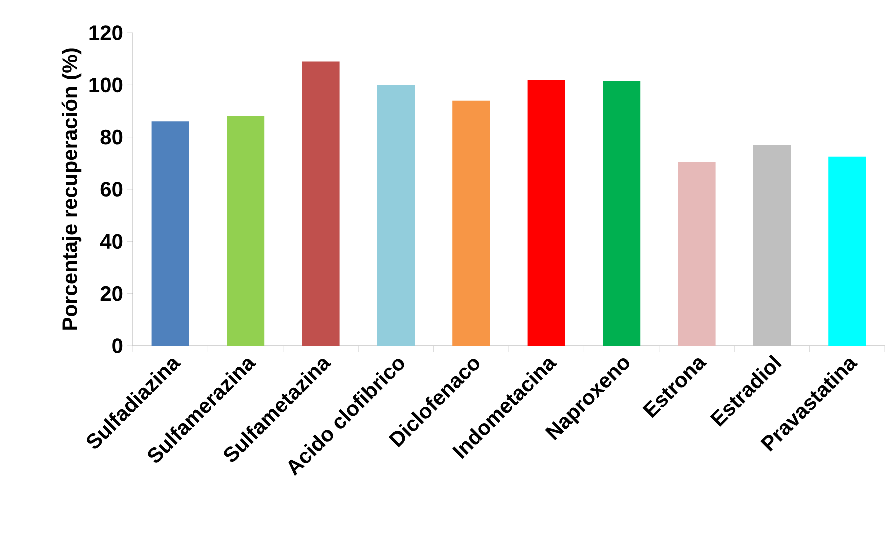 The height and width of the screenshot is (552, 894). Describe the element at coordinates (72, 189) in the screenshot. I see `y-axis-title: Porcentaje recuperación (%)` at that location.